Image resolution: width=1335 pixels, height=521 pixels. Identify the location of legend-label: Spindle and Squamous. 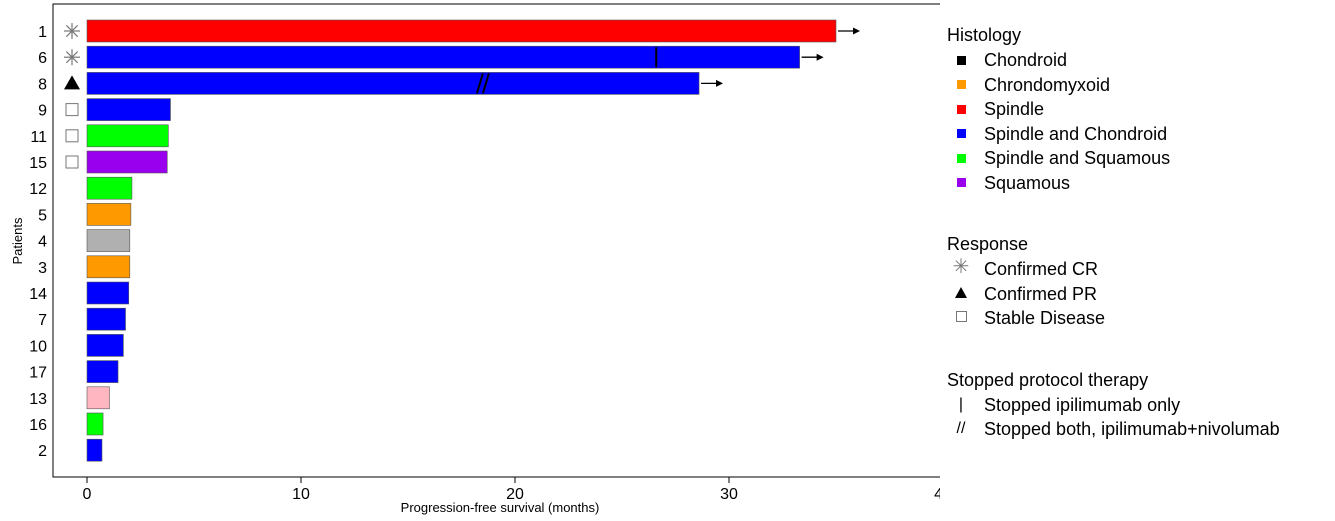
(1077, 158).